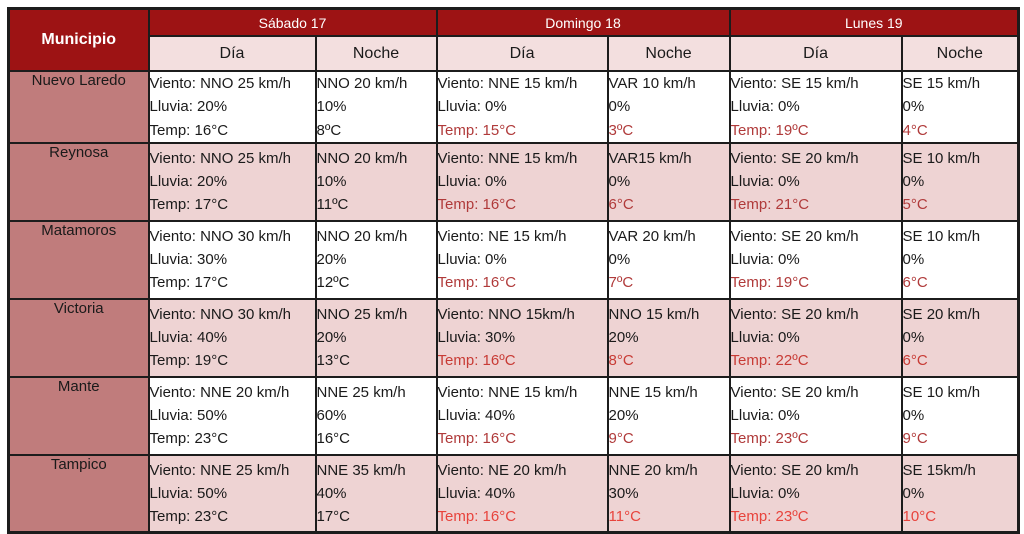 Image resolution: width=1024 pixels, height=534 pixels. I want to click on forecast-cell-domingo-noche: NNO 15 km/h 20% 8°C, so click(668, 337).